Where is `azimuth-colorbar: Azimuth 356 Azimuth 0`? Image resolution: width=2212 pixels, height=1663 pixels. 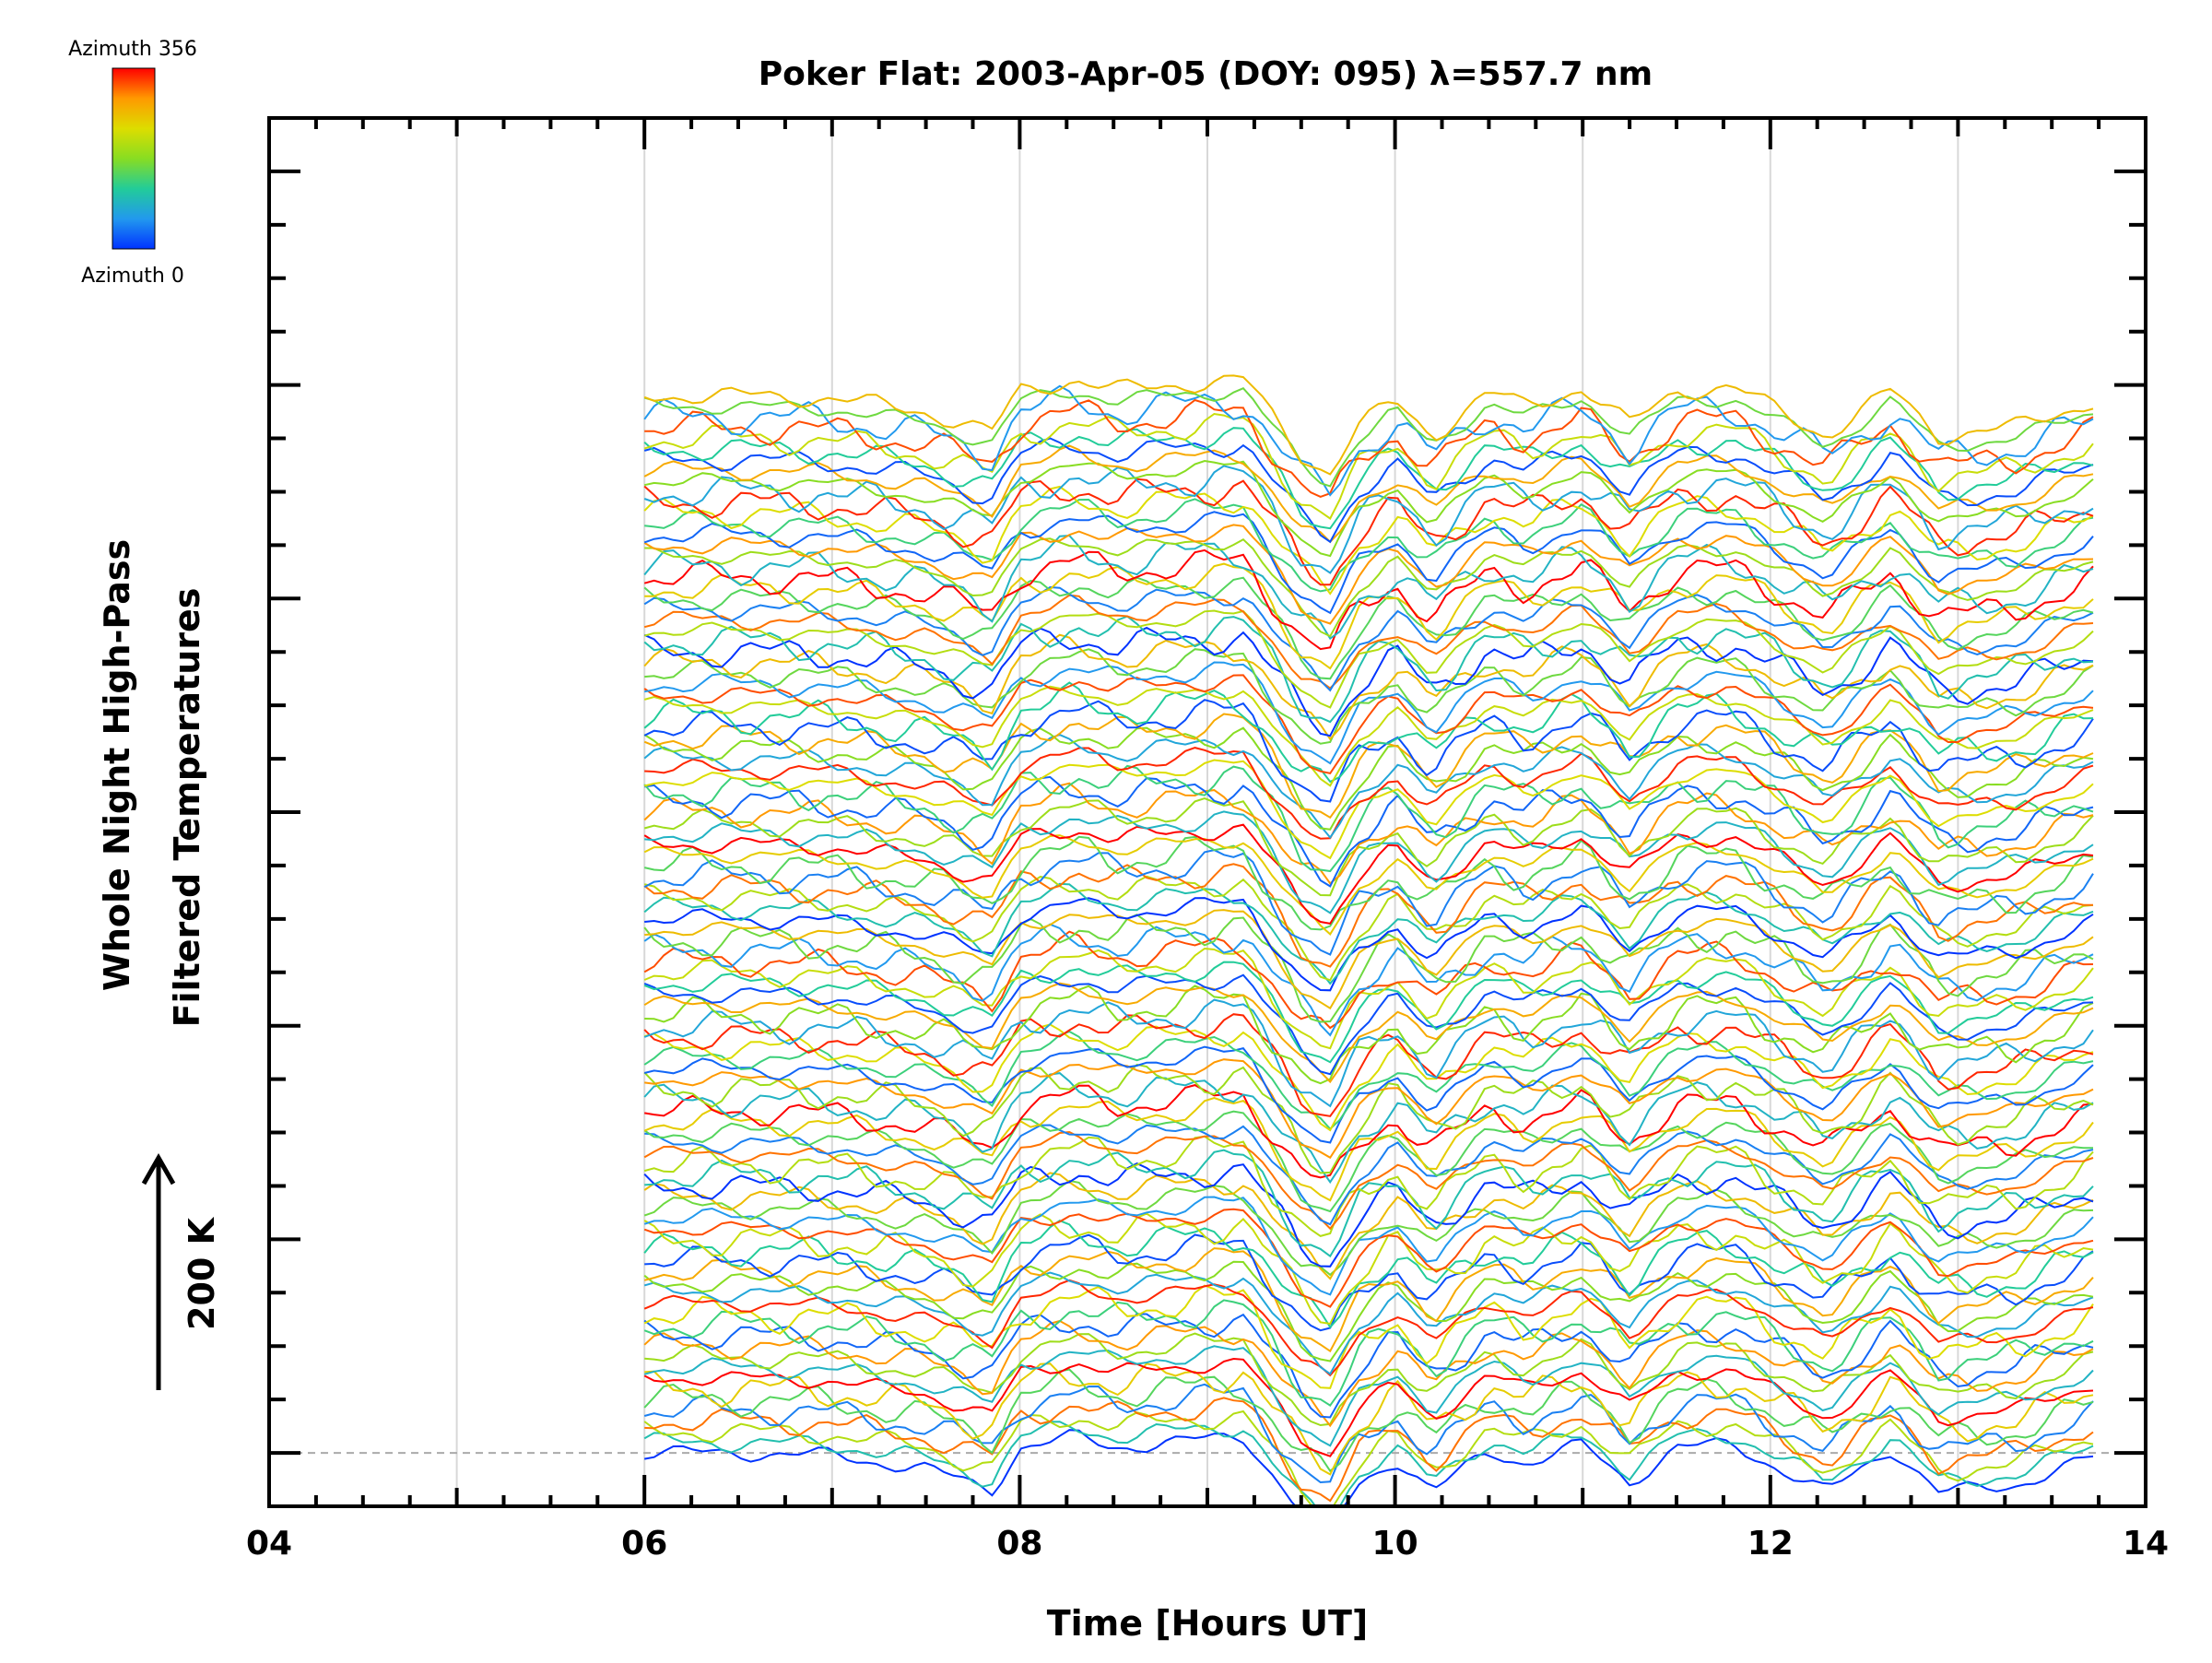
azimuth-colorbar: Azimuth 356 Azimuth 0 is located at coordinates (132, 163).